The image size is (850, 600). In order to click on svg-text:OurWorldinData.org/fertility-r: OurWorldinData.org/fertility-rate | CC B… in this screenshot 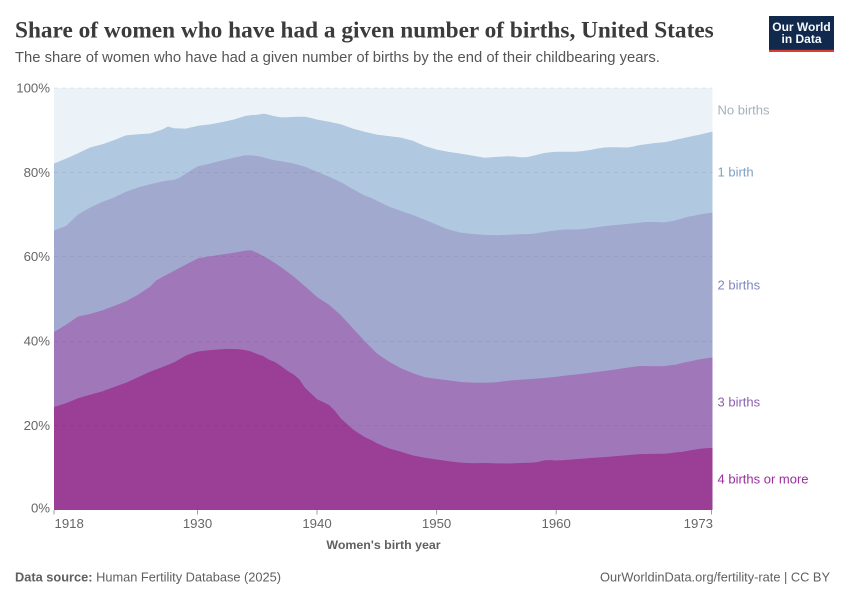, I will do `click(715, 577)`.